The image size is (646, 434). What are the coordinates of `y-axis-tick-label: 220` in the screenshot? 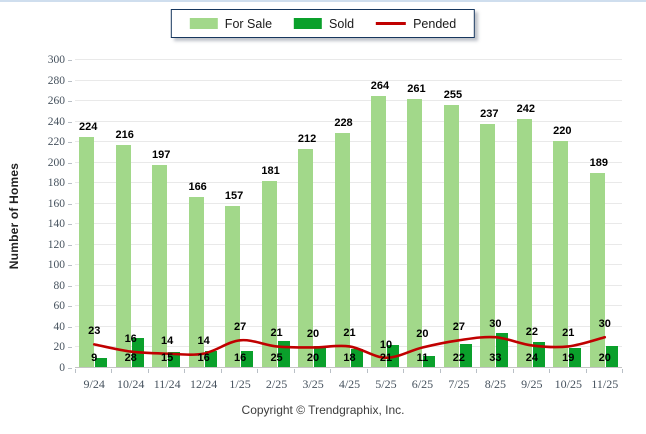 It's located at (56, 142).